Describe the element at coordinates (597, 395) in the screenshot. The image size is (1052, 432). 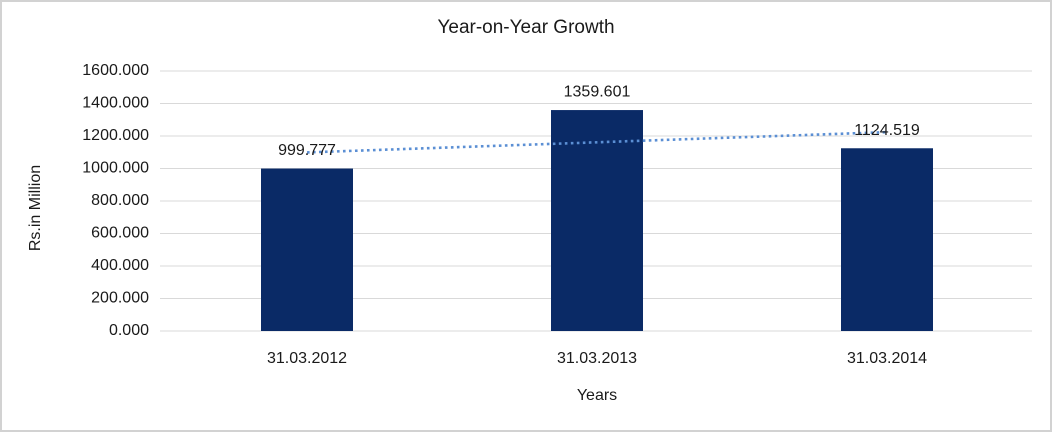
I see `x-axis-title: Years` at that location.